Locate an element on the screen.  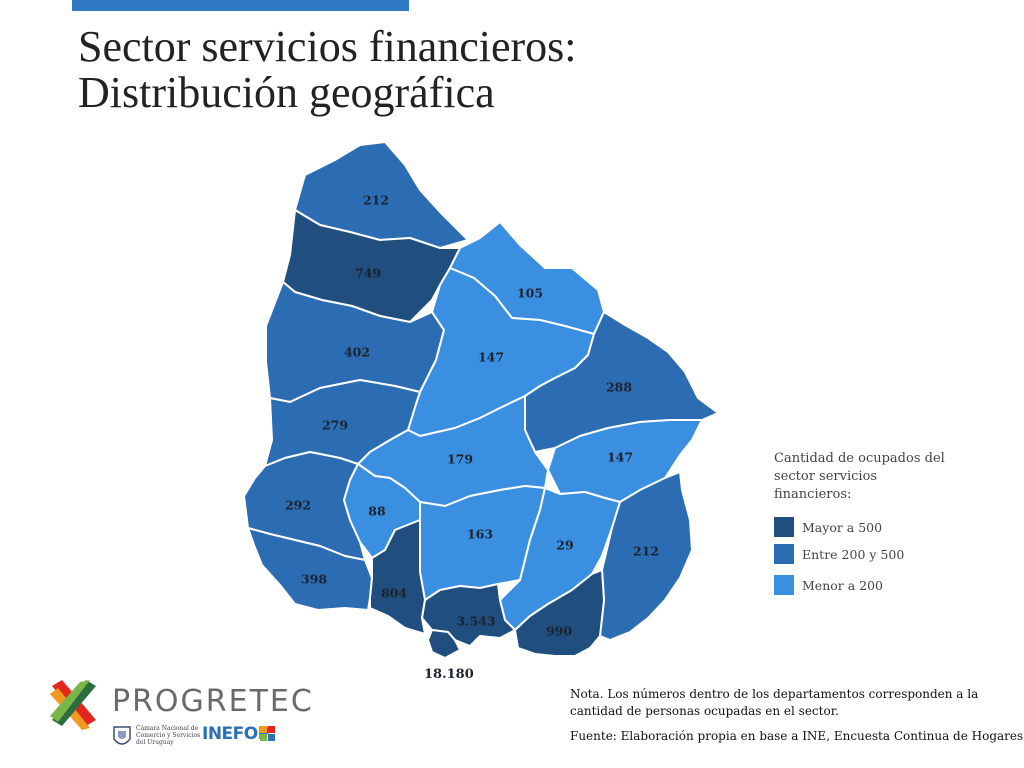
department-value-label: 804 is located at coordinates (394, 593).